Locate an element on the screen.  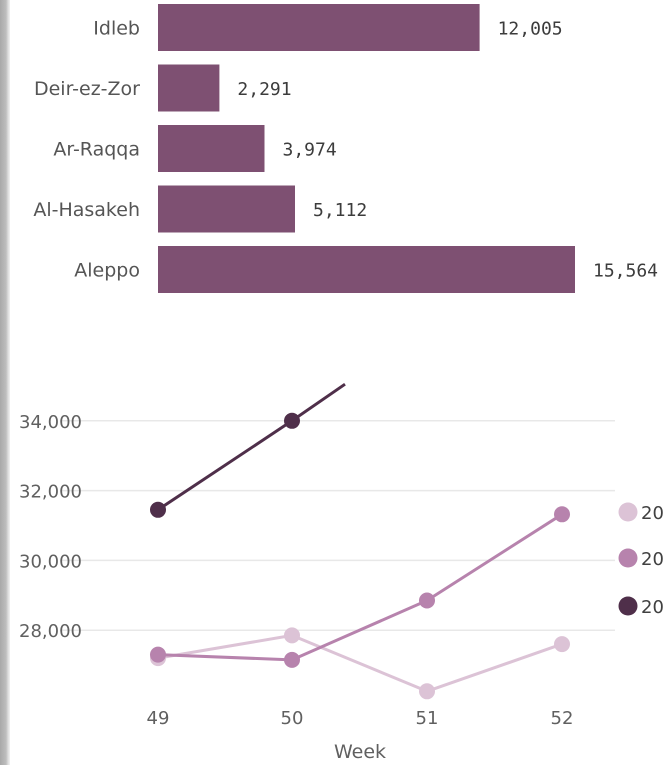
bar-category-label: Deir-ez-Zor is located at coordinates (87, 89).